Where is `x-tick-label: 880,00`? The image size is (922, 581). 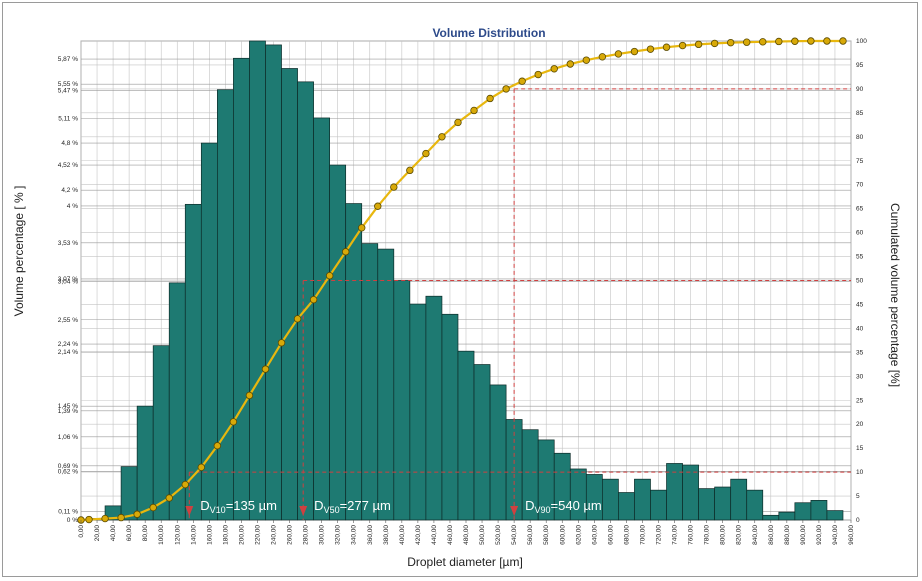 x-tick-label: 880,00 is located at coordinates (787, 535).